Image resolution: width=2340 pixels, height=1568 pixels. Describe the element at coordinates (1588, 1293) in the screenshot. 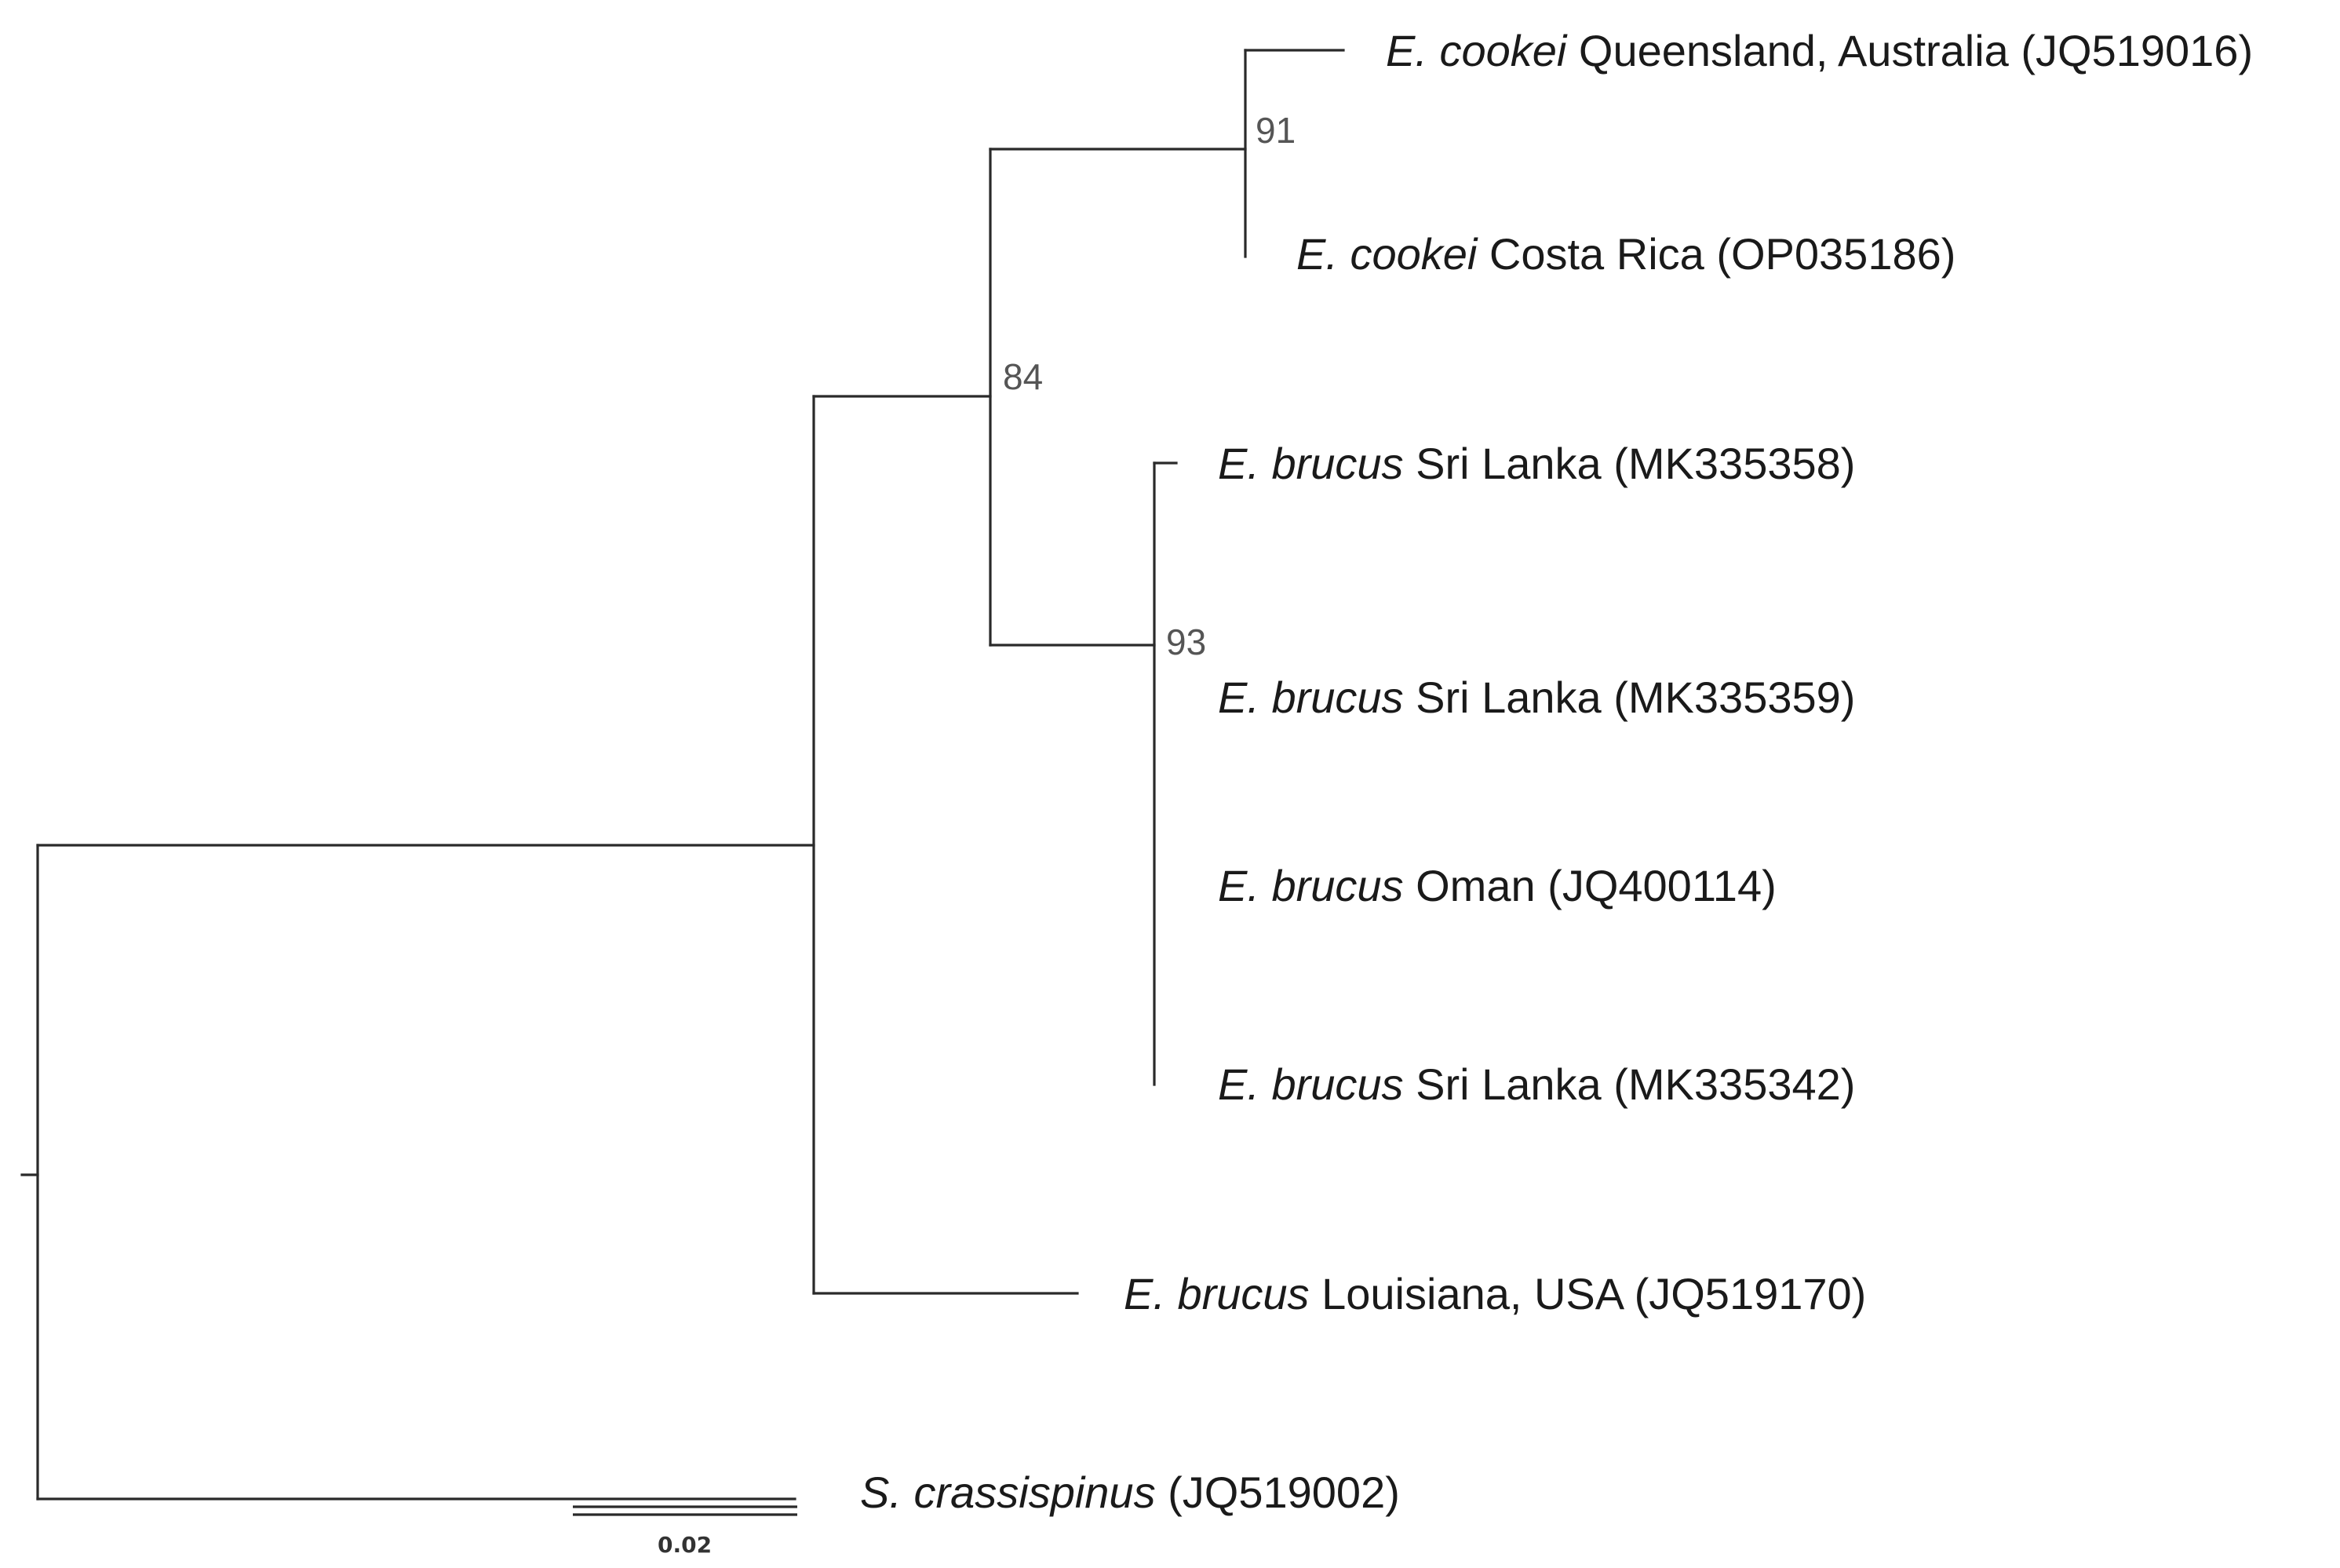

I see `locality-accession: Louisiana, USA (JQ519170)` at that location.